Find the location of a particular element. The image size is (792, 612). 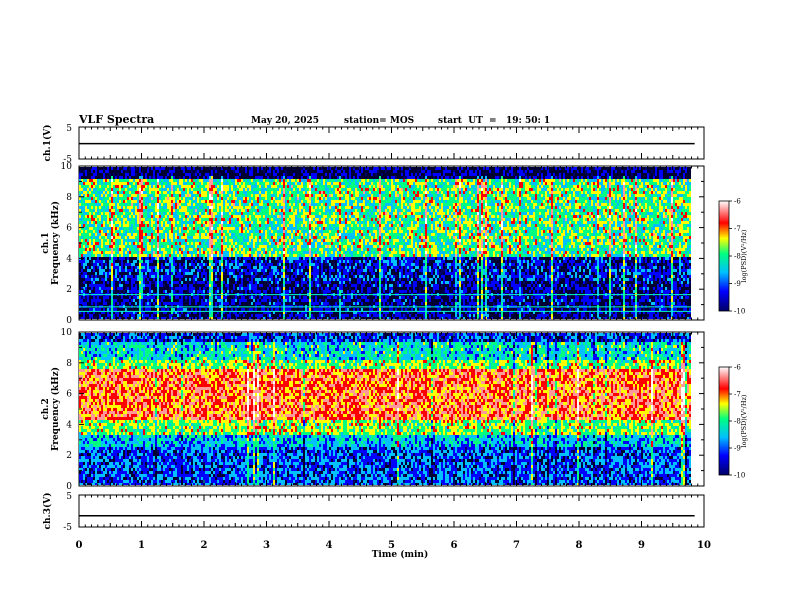

x-tick-label: 4 is located at coordinates (329, 545).